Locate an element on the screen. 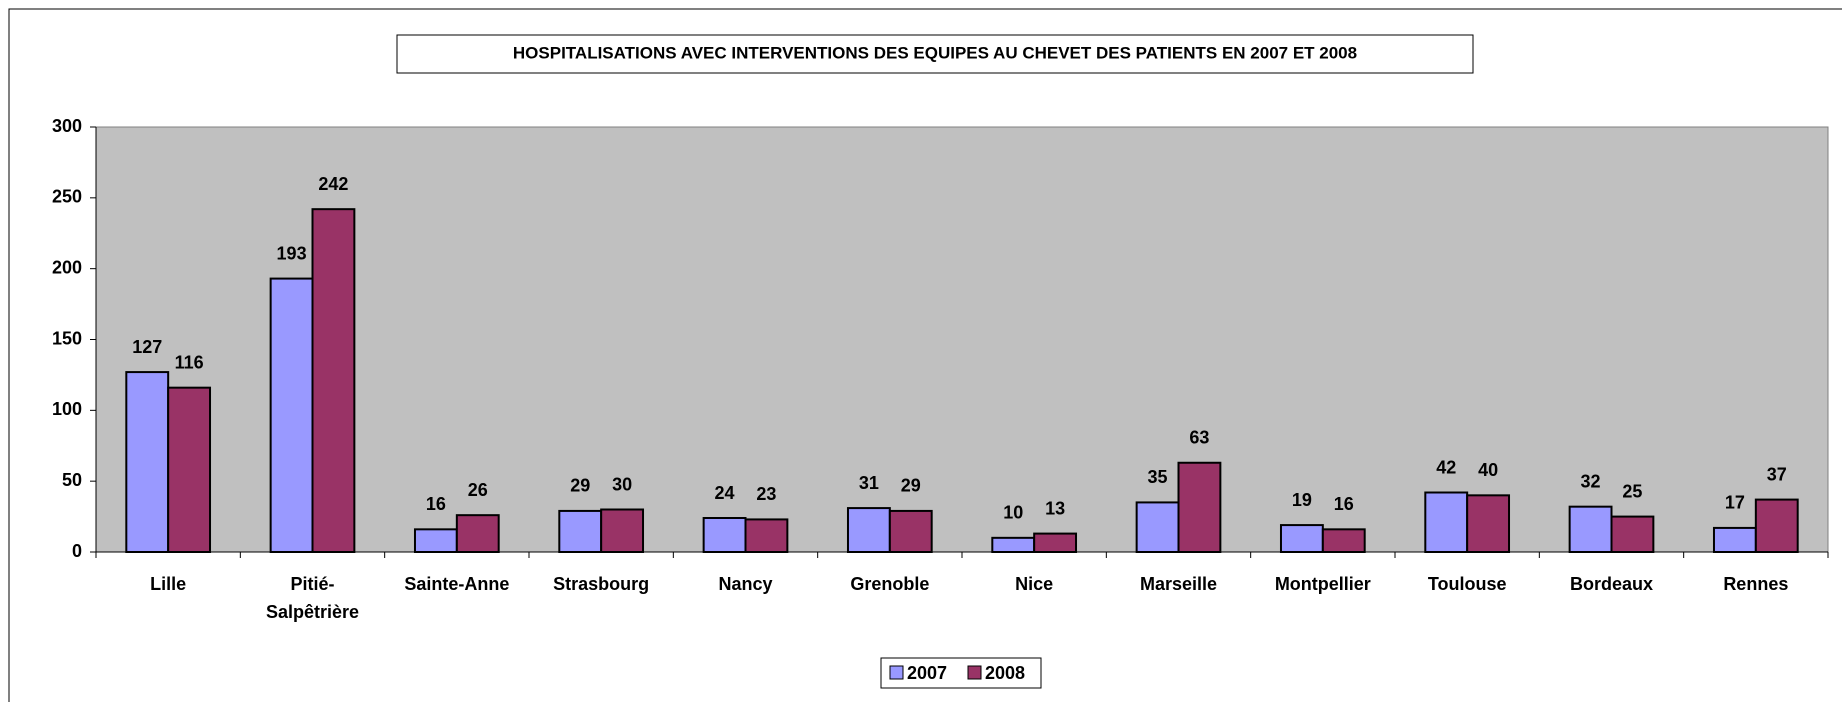 The width and height of the screenshot is (1842, 702). legend-label: 2008 is located at coordinates (1005, 673).